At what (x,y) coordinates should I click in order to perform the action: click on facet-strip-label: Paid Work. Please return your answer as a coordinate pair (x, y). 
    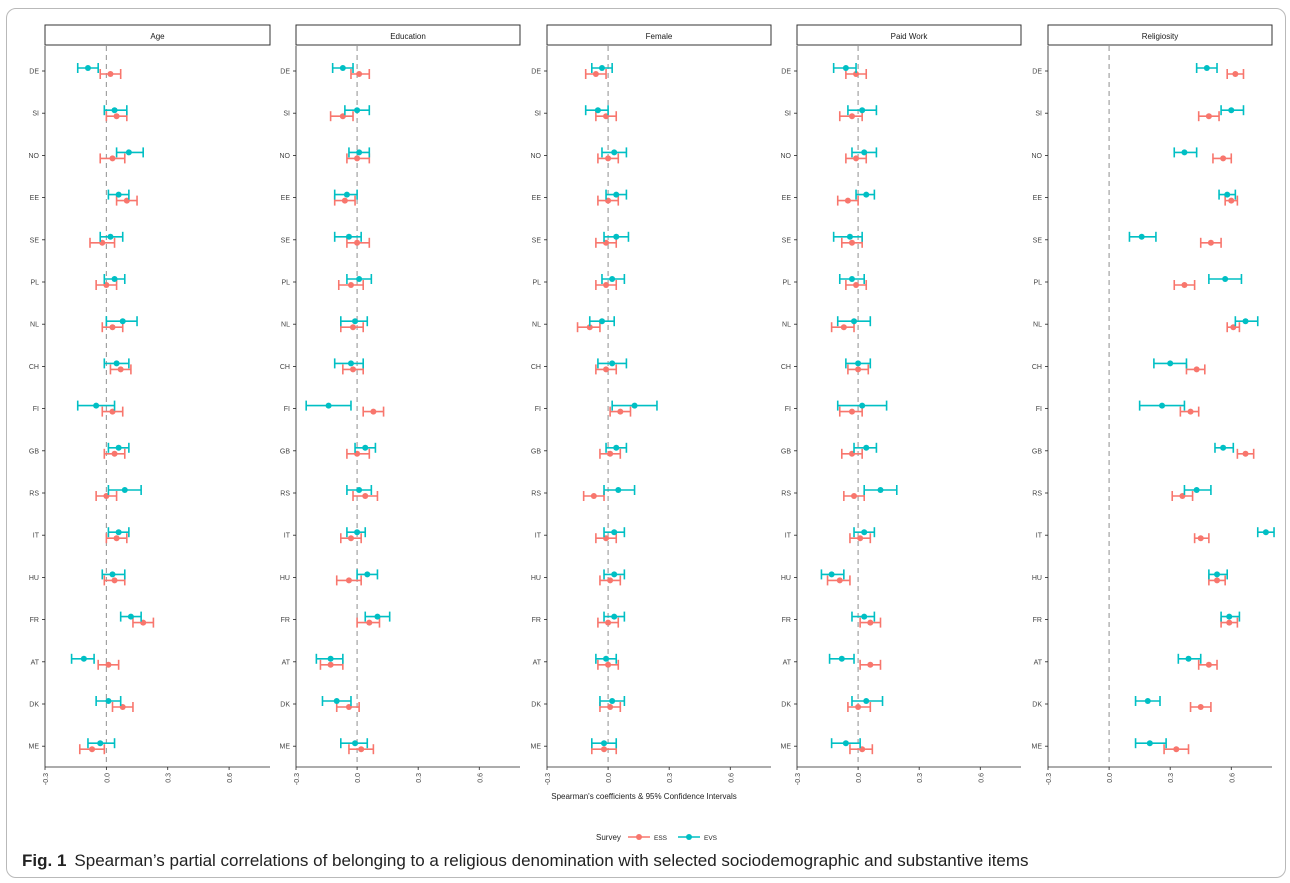
    Looking at the image, I should click on (910, 36).